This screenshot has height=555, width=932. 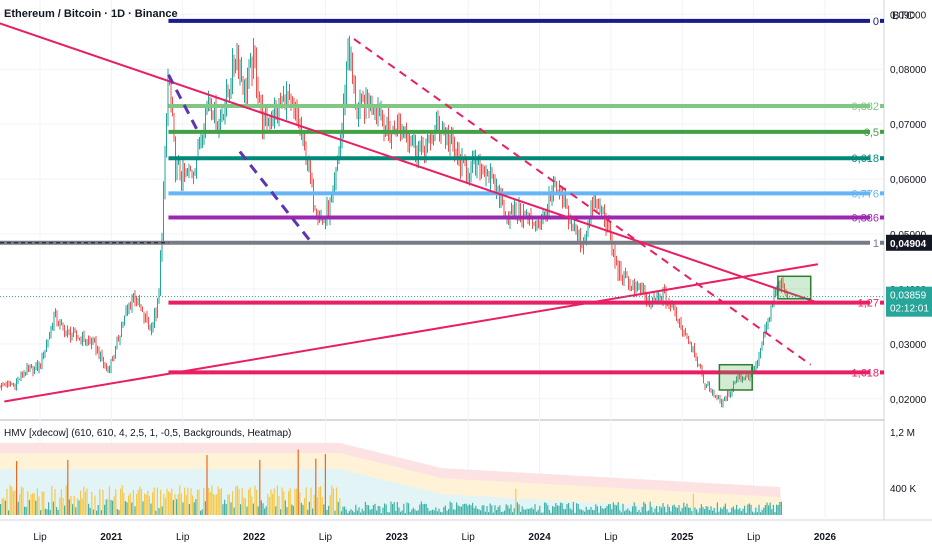 I want to click on x-tick-label: 2025, so click(x=682, y=537).